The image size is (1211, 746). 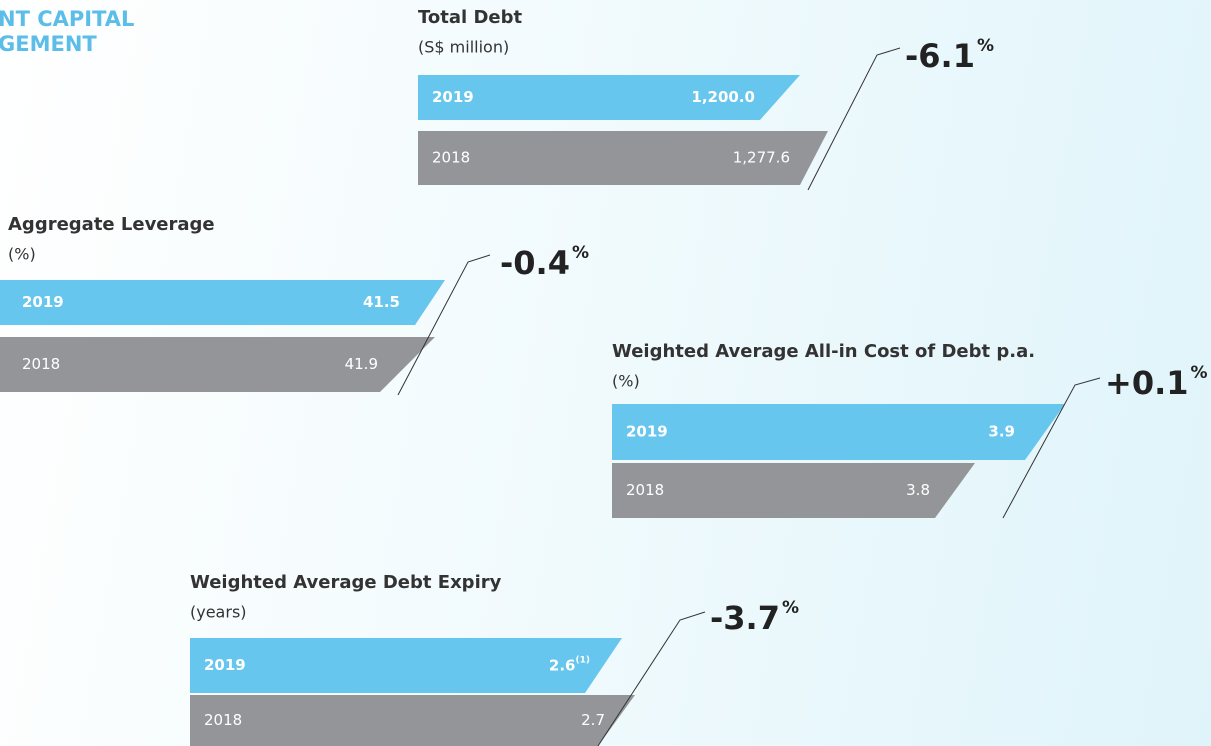 I want to click on change-value: -6.1%, so click(x=949, y=55).